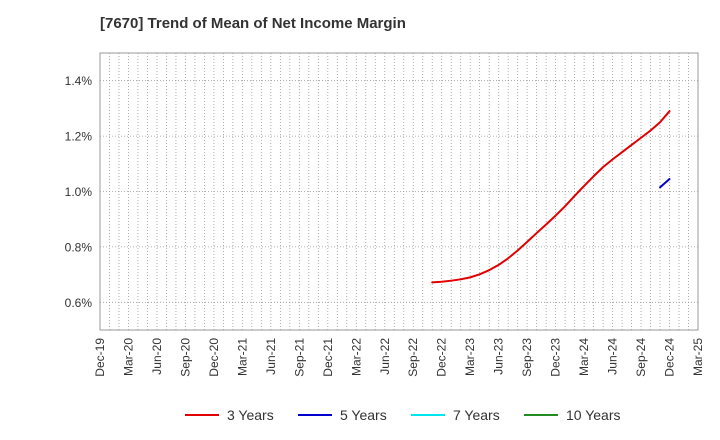  I want to click on y-tick-label: 0.6%, so click(79, 303).